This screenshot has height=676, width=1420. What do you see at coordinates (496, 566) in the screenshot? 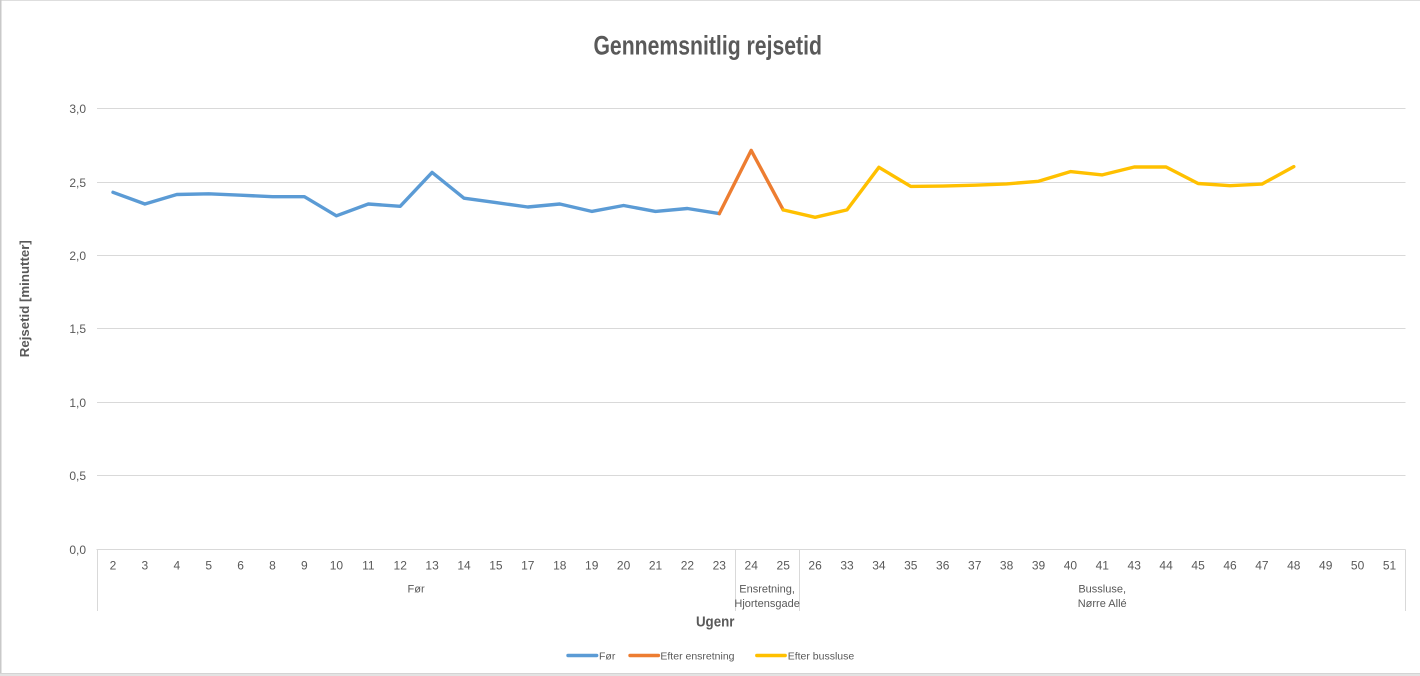
I see `svg-text: 15` at bounding box center [496, 566].